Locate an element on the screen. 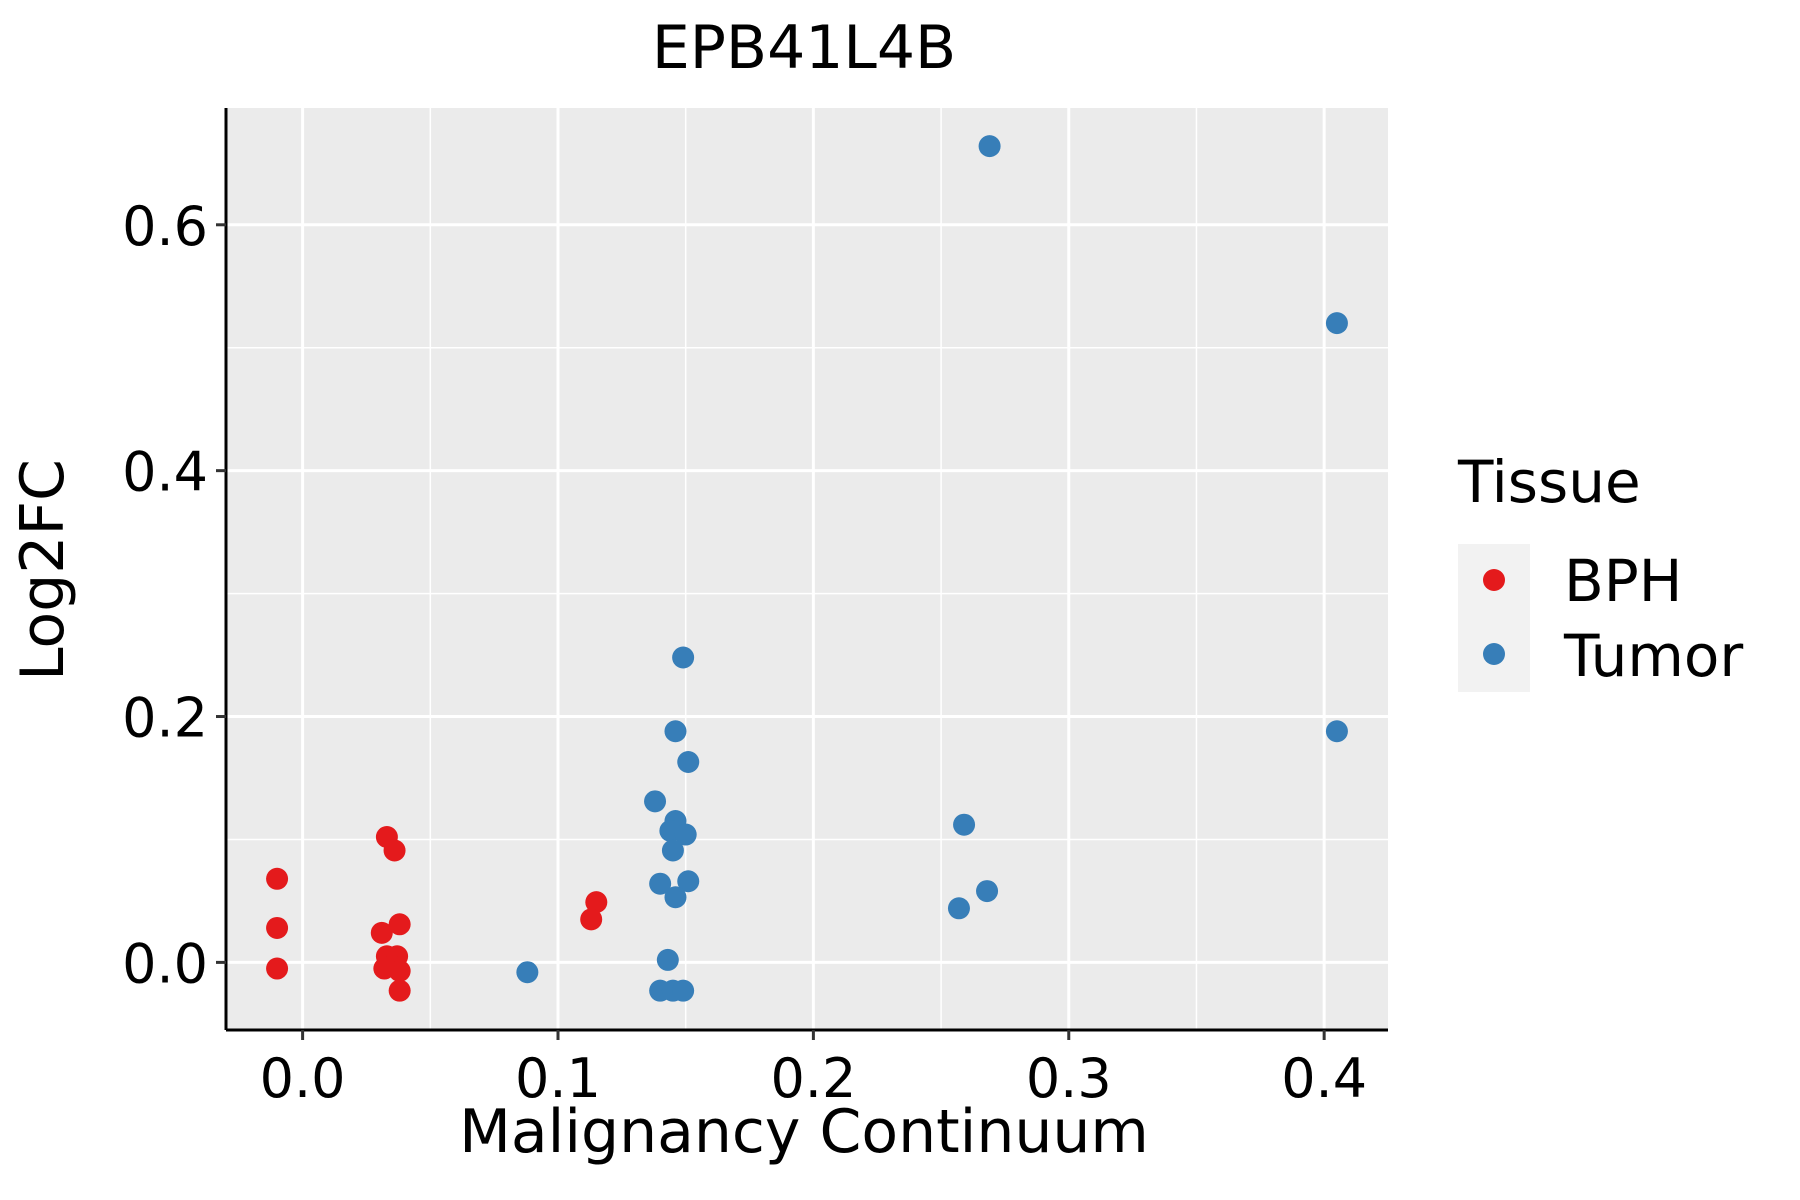 Image resolution: width=1800 pixels, height=1200 pixels. legend-key-background is located at coordinates (1494, 618).